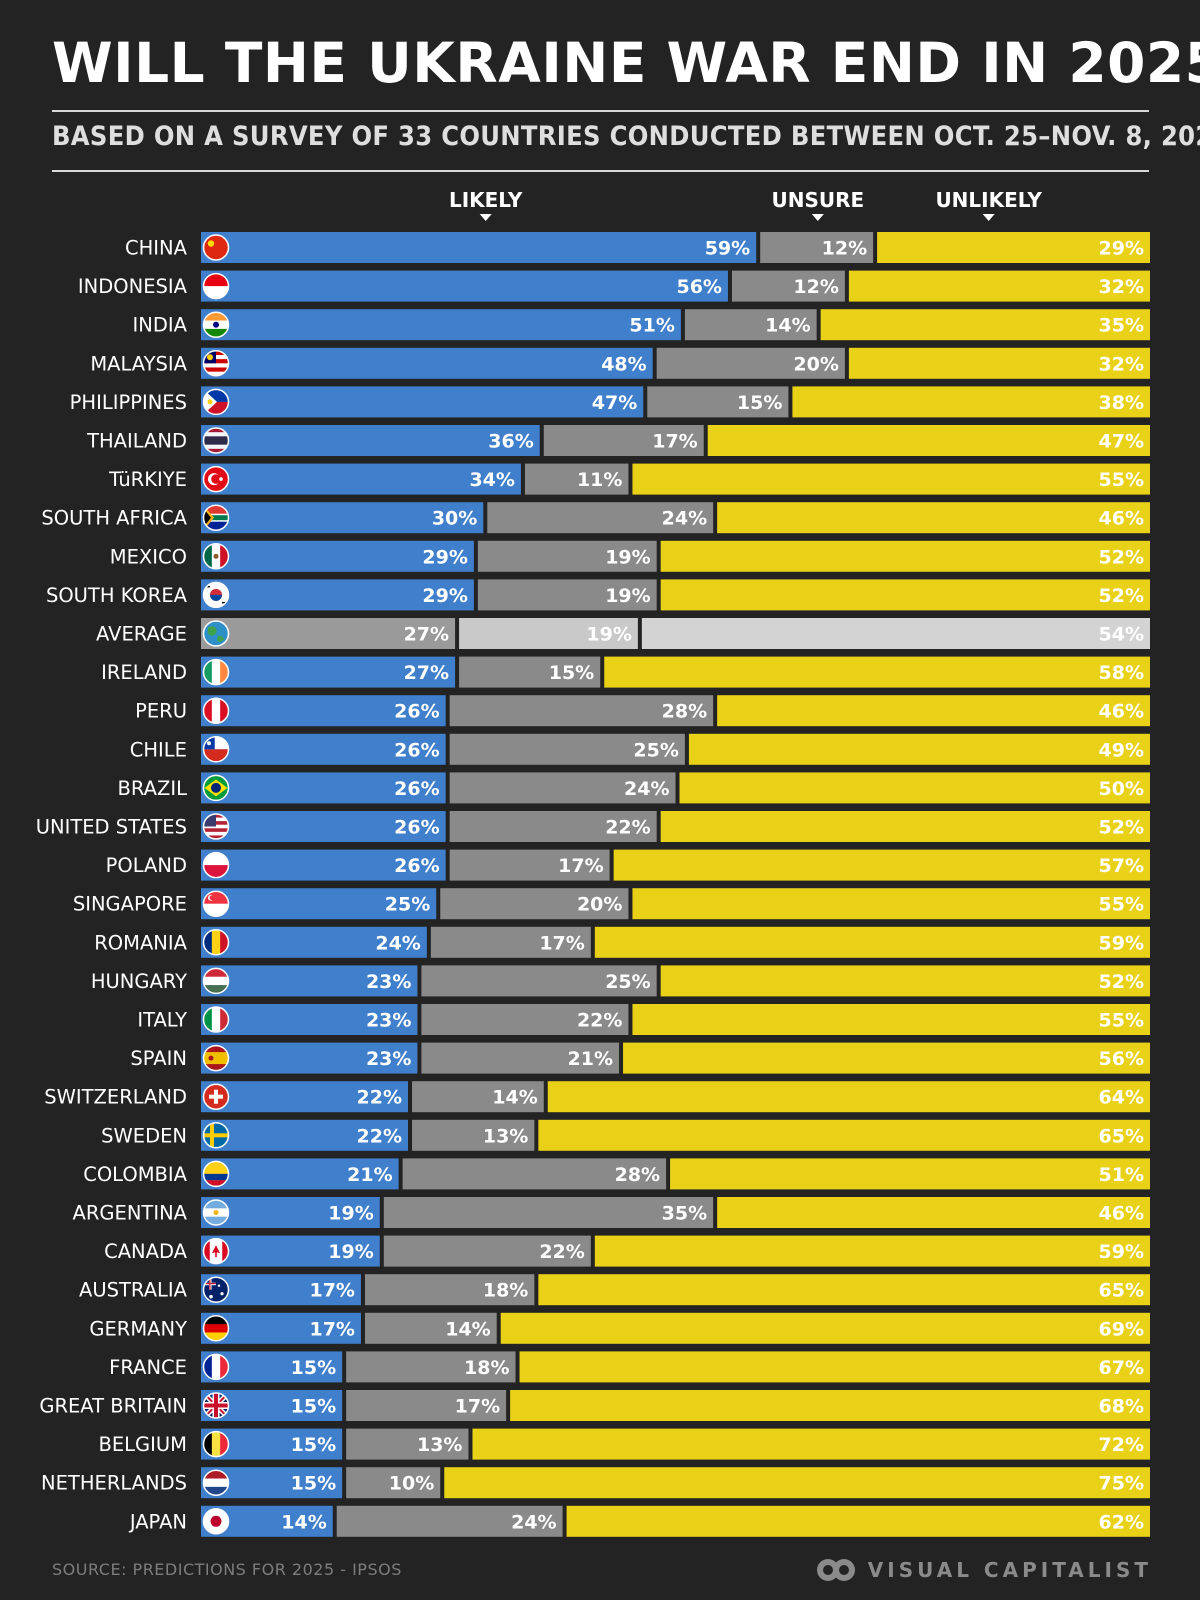  Describe the element at coordinates (407, 905) in the screenshot. I see `data-label-likely: 25%` at that location.